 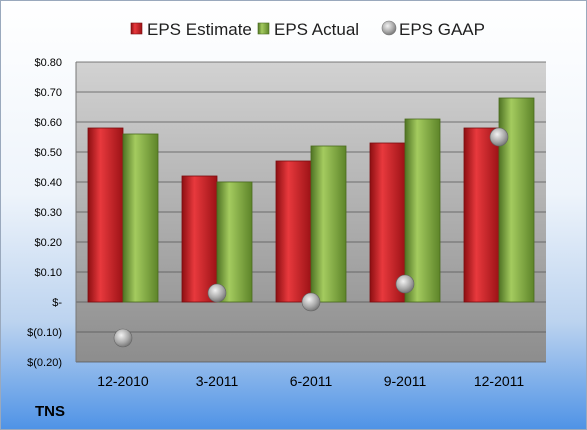 I want to click on marker-eps-gaap-9-2011, so click(x=405, y=284).